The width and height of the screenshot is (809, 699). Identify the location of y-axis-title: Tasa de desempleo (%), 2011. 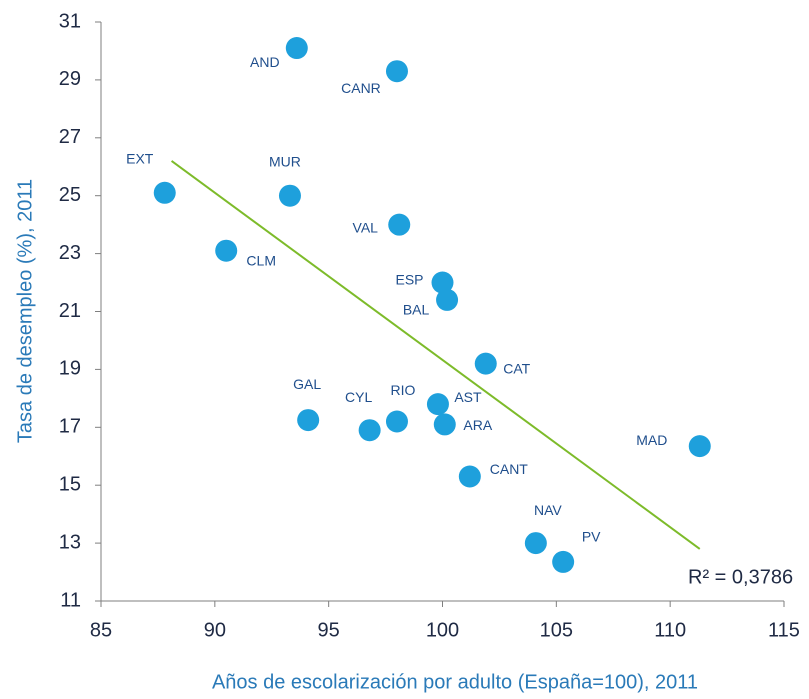
(25, 311).